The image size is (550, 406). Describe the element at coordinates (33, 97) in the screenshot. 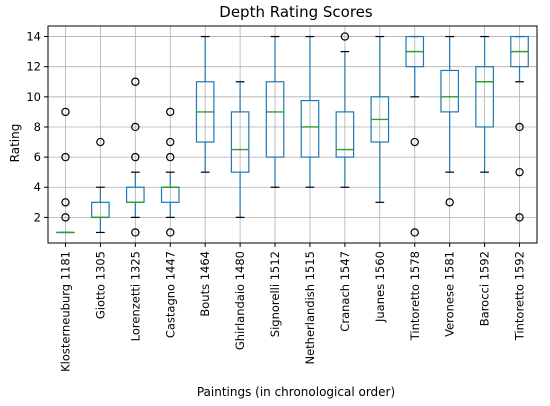

I see `y-tick-label: 10` at that location.